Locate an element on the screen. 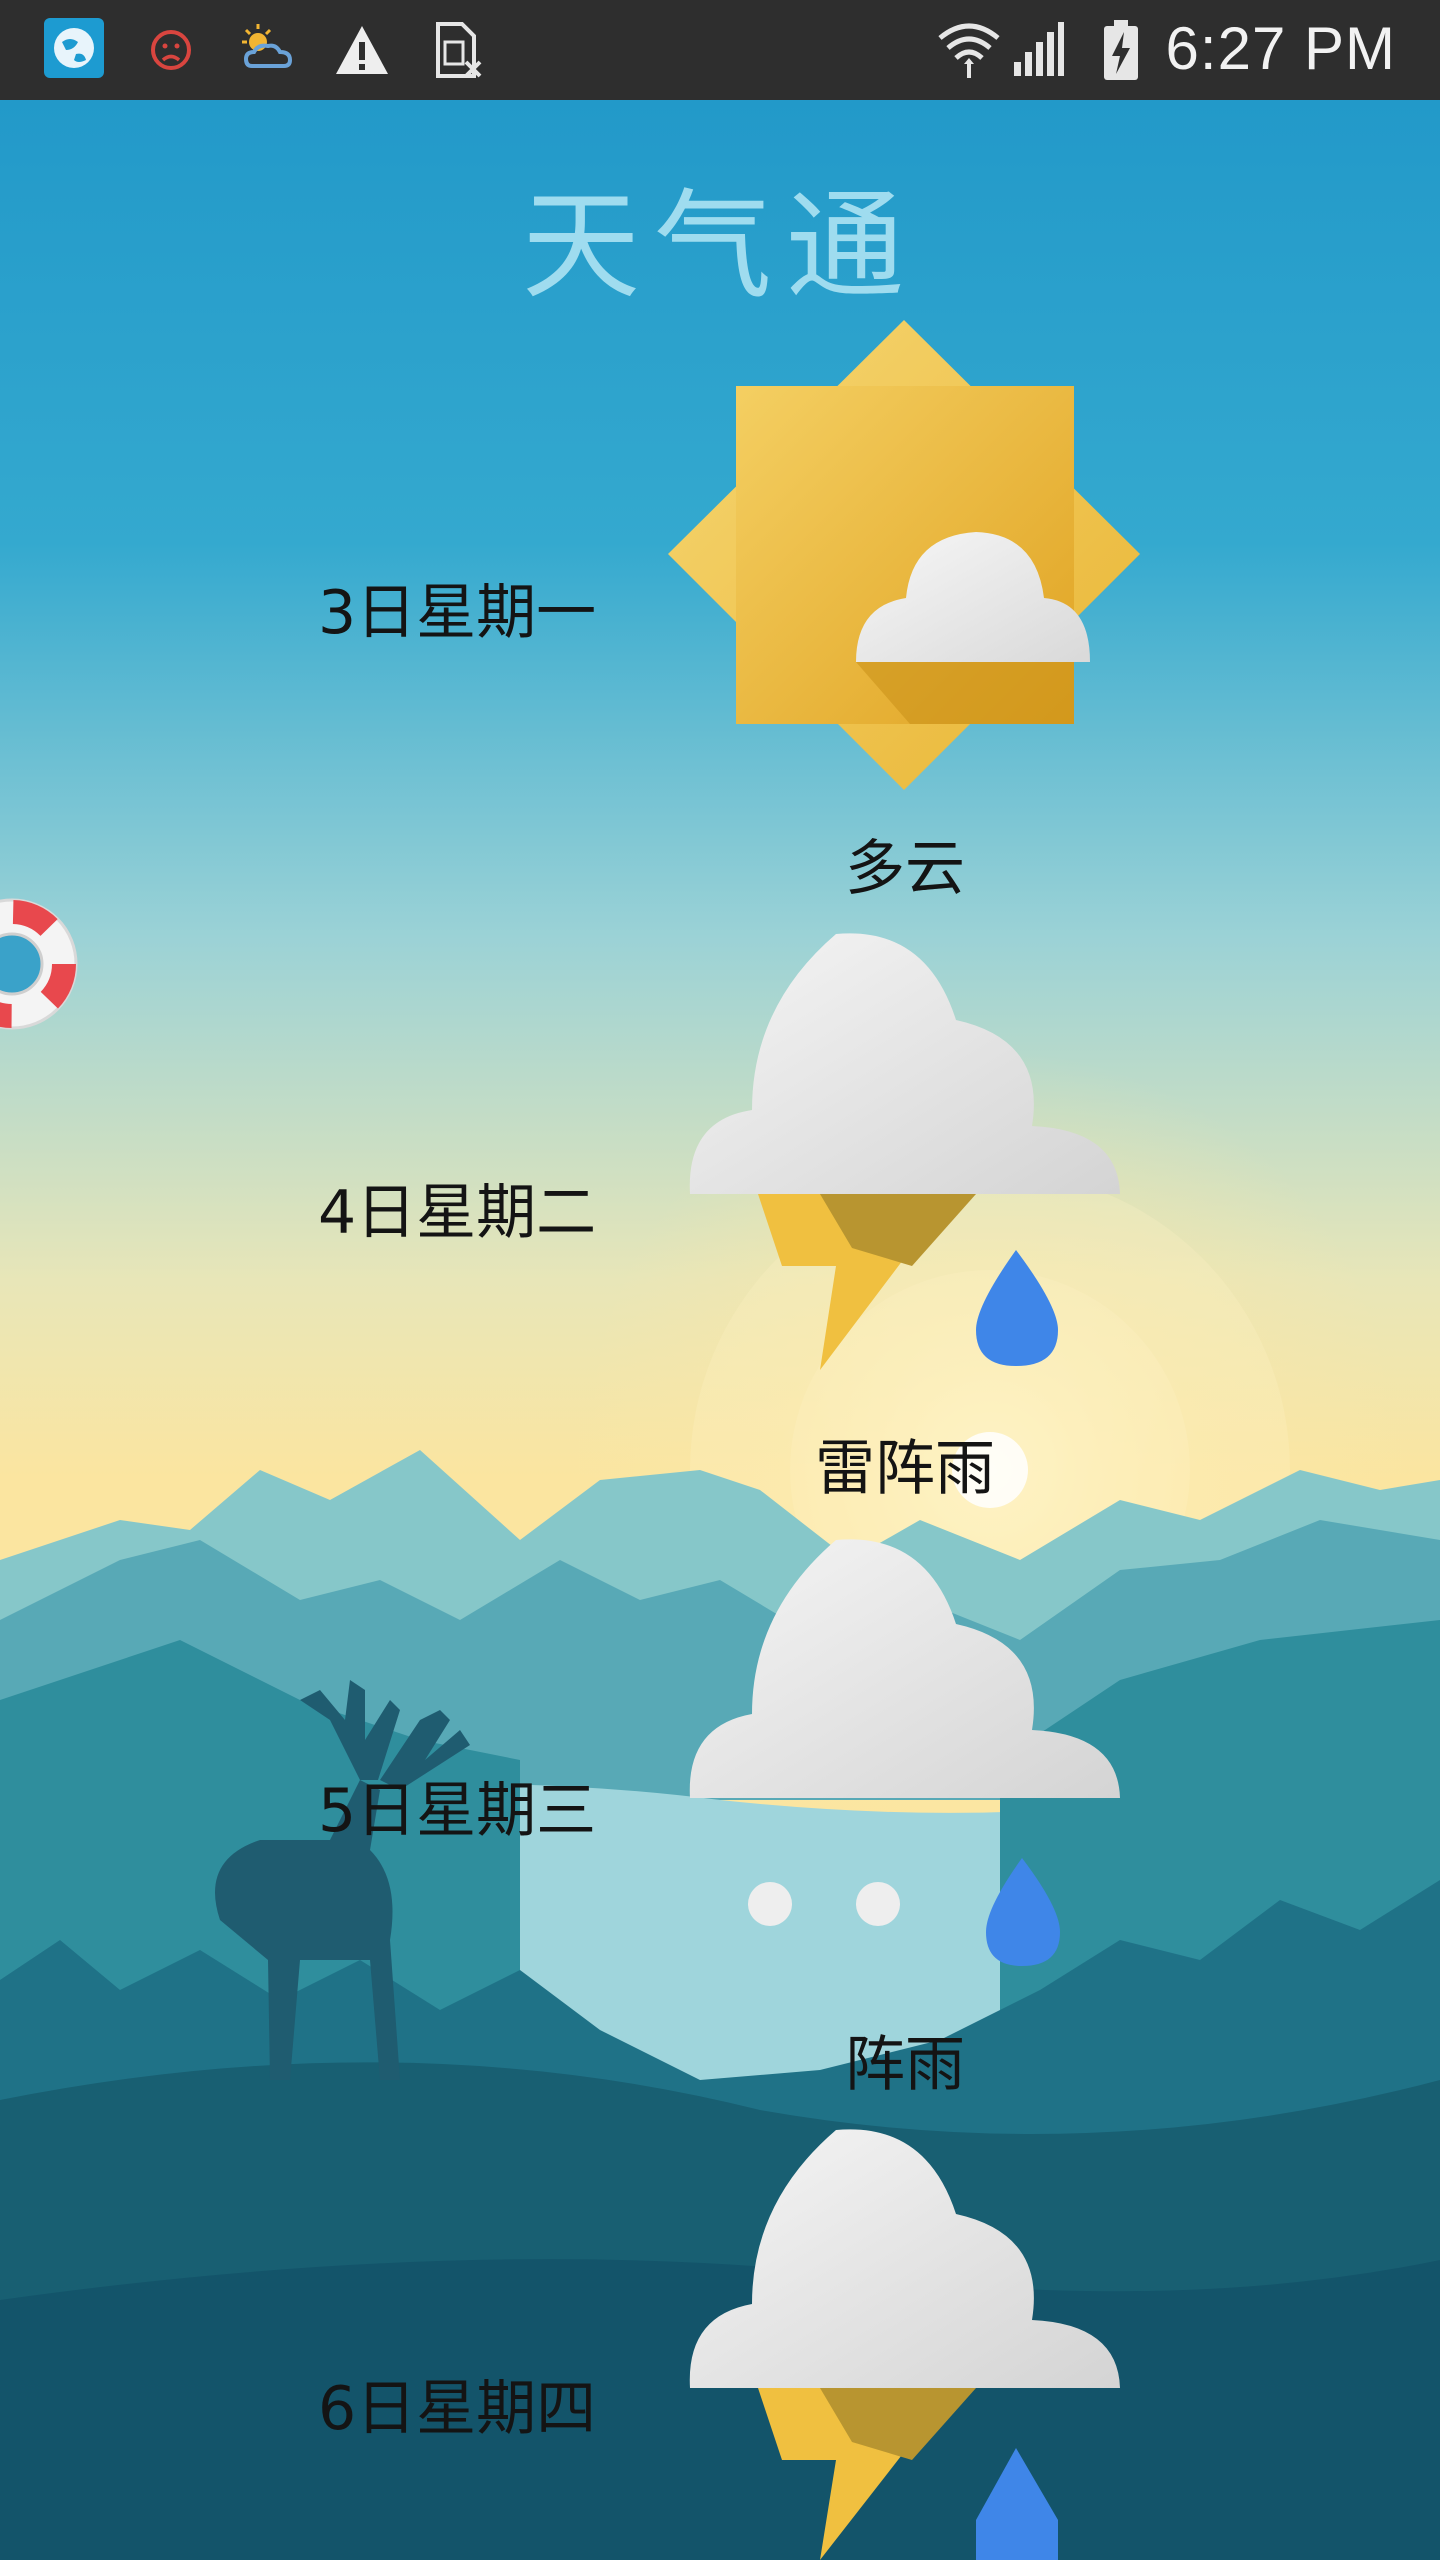 This screenshot has height=2560, width=1440. app-globe-icon is located at coordinates (74, 50).